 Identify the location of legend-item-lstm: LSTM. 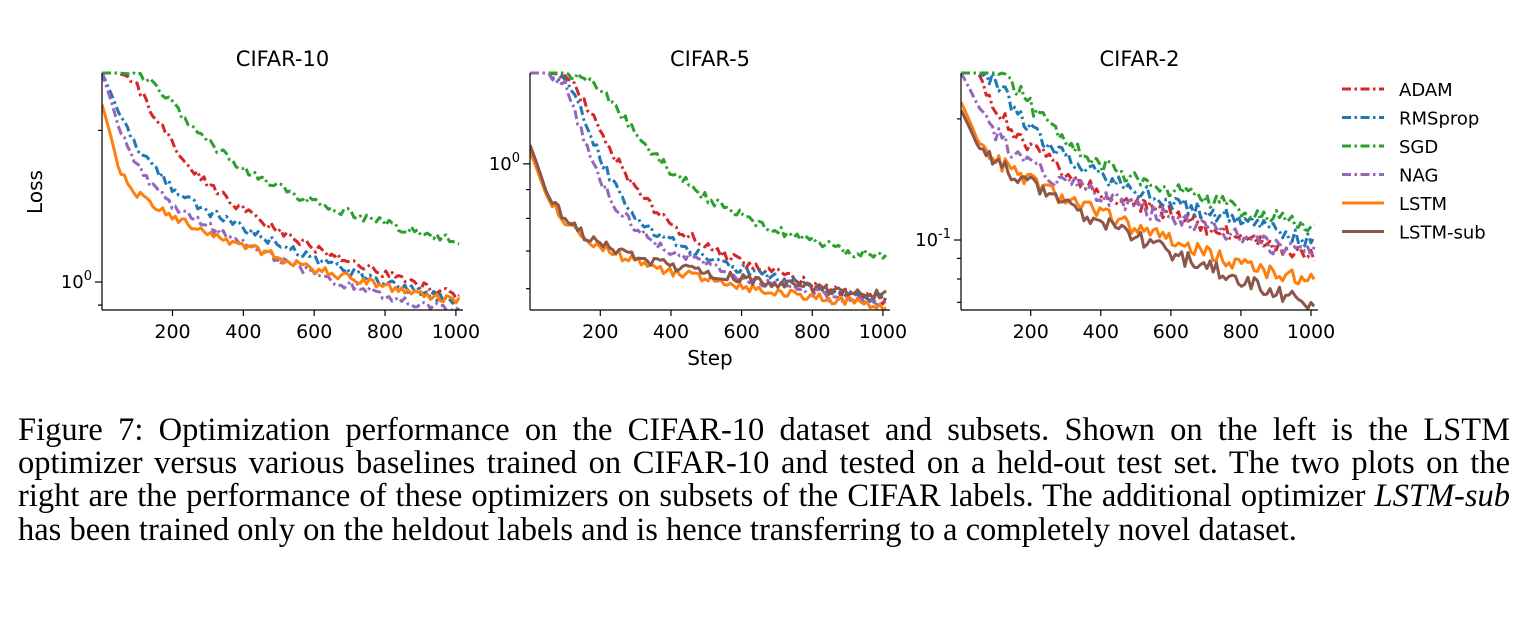
(1394, 204).